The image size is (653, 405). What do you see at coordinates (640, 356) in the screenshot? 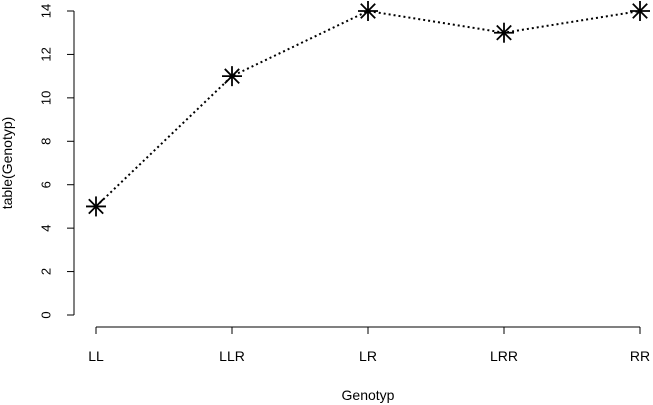
I see `x-tick-label: RR` at bounding box center [640, 356].